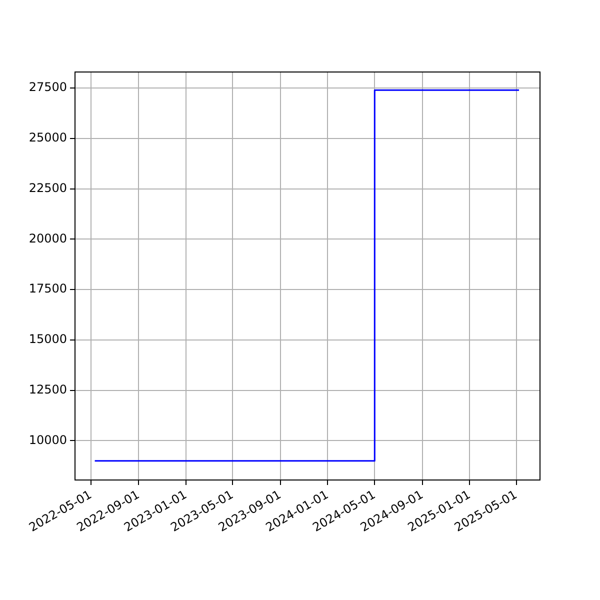  What do you see at coordinates (47, 439) in the screenshot?
I see `y-tick-label: 10000` at bounding box center [47, 439].